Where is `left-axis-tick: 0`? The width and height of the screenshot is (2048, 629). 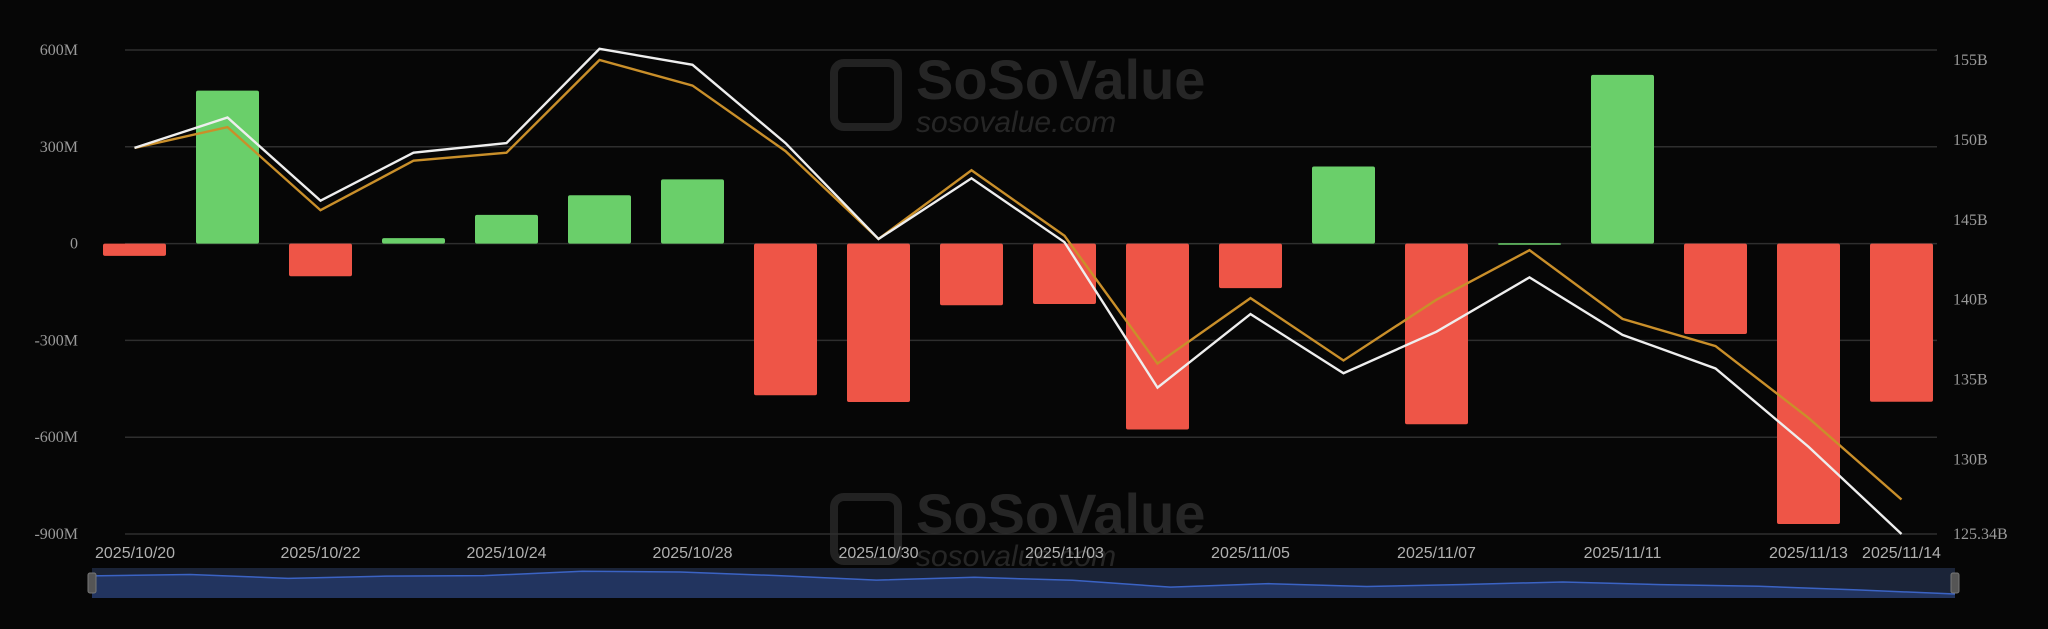
left-axis-tick: 0 is located at coordinates (74, 244).